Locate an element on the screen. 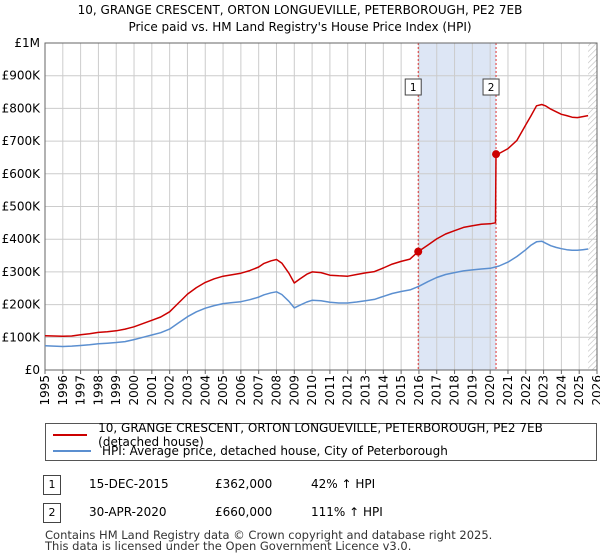 The height and width of the screenshot is (560, 600). y-tick-label: £100K is located at coordinates (22, 337).